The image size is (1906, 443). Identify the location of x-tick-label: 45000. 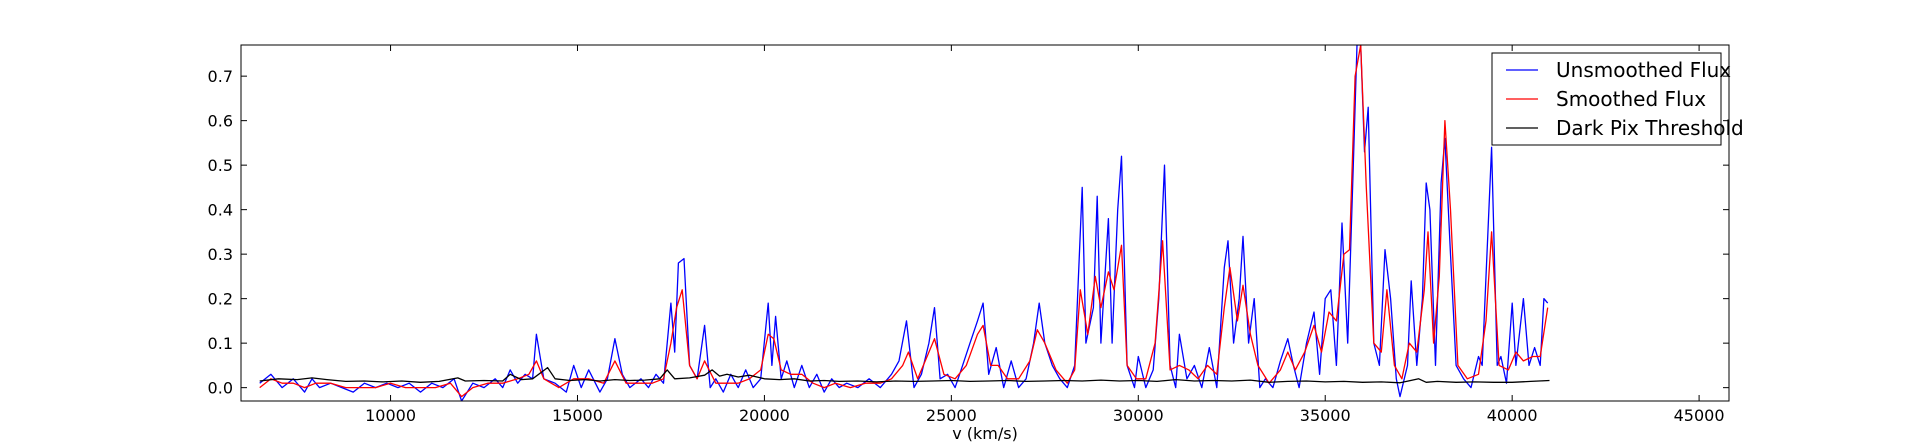
(1699, 415).